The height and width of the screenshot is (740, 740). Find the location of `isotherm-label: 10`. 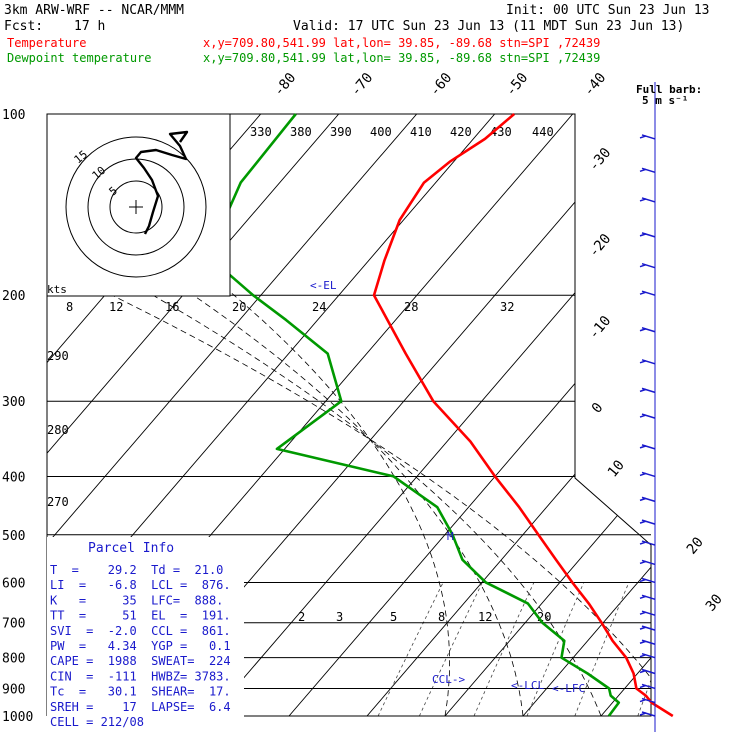

isotherm-label: 10 is located at coordinates (616, 468).